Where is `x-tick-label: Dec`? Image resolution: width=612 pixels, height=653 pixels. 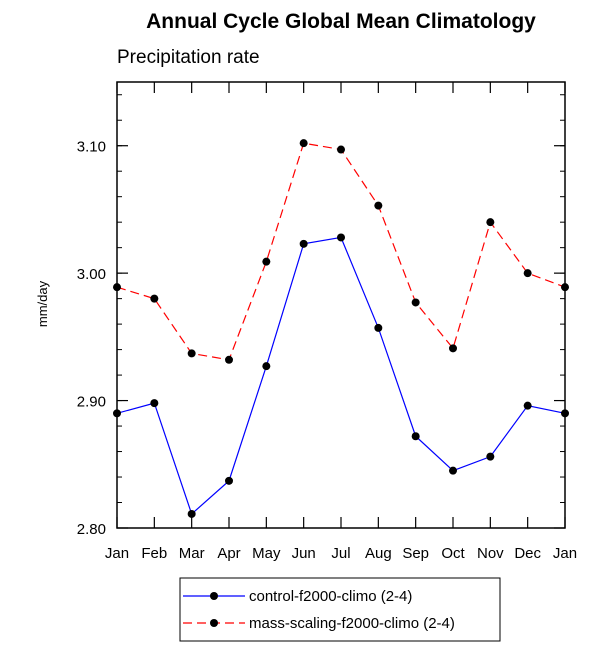 x-tick-label: Dec is located at coordinates (527, 553).